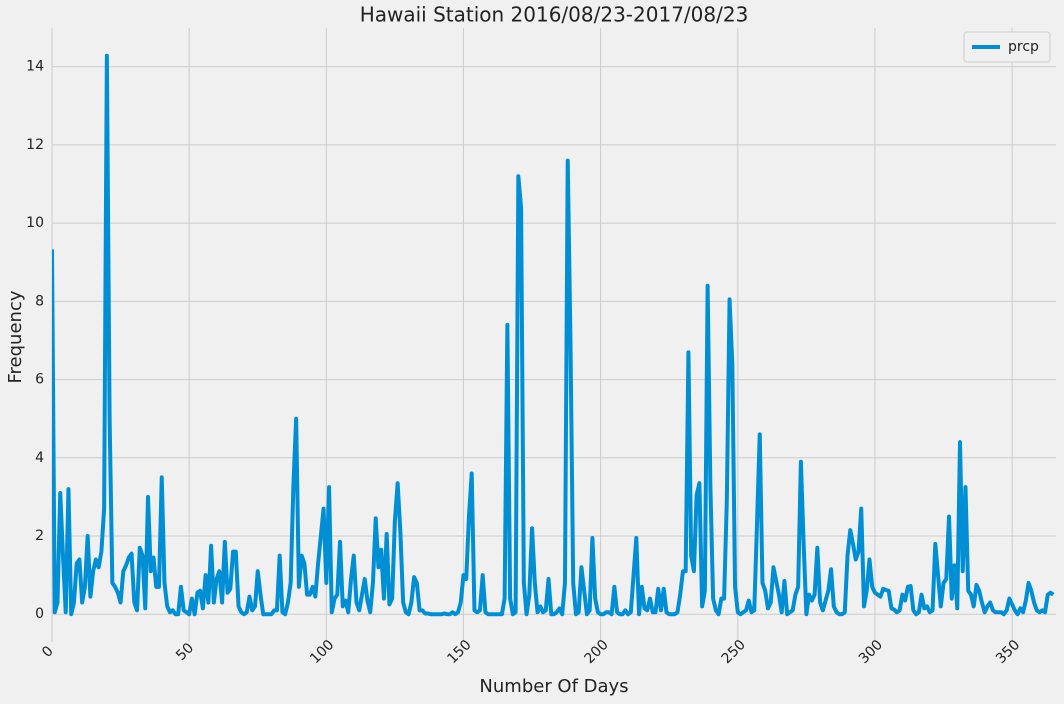 This screenshot has width=1064, height=704. What do you see at coordinates (554, 15) in the screenshot?
I see `chart-title: Hawaii Station 2016/08/23-2017/08/23` at bounding box center [554, 15].